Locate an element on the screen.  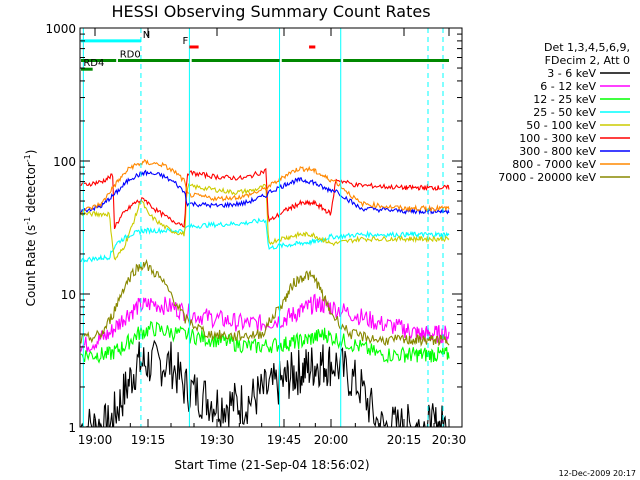
x-tick-label-7: 20:30 is located at coordinates (449, 440).